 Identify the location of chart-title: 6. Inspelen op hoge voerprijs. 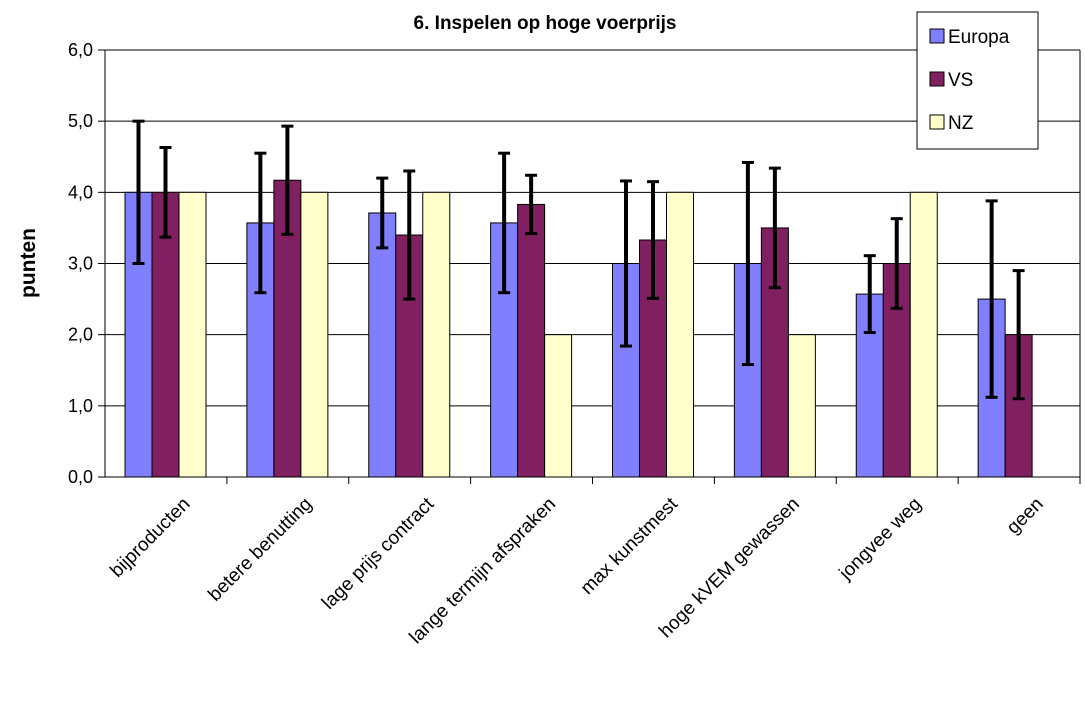
(545, 23).